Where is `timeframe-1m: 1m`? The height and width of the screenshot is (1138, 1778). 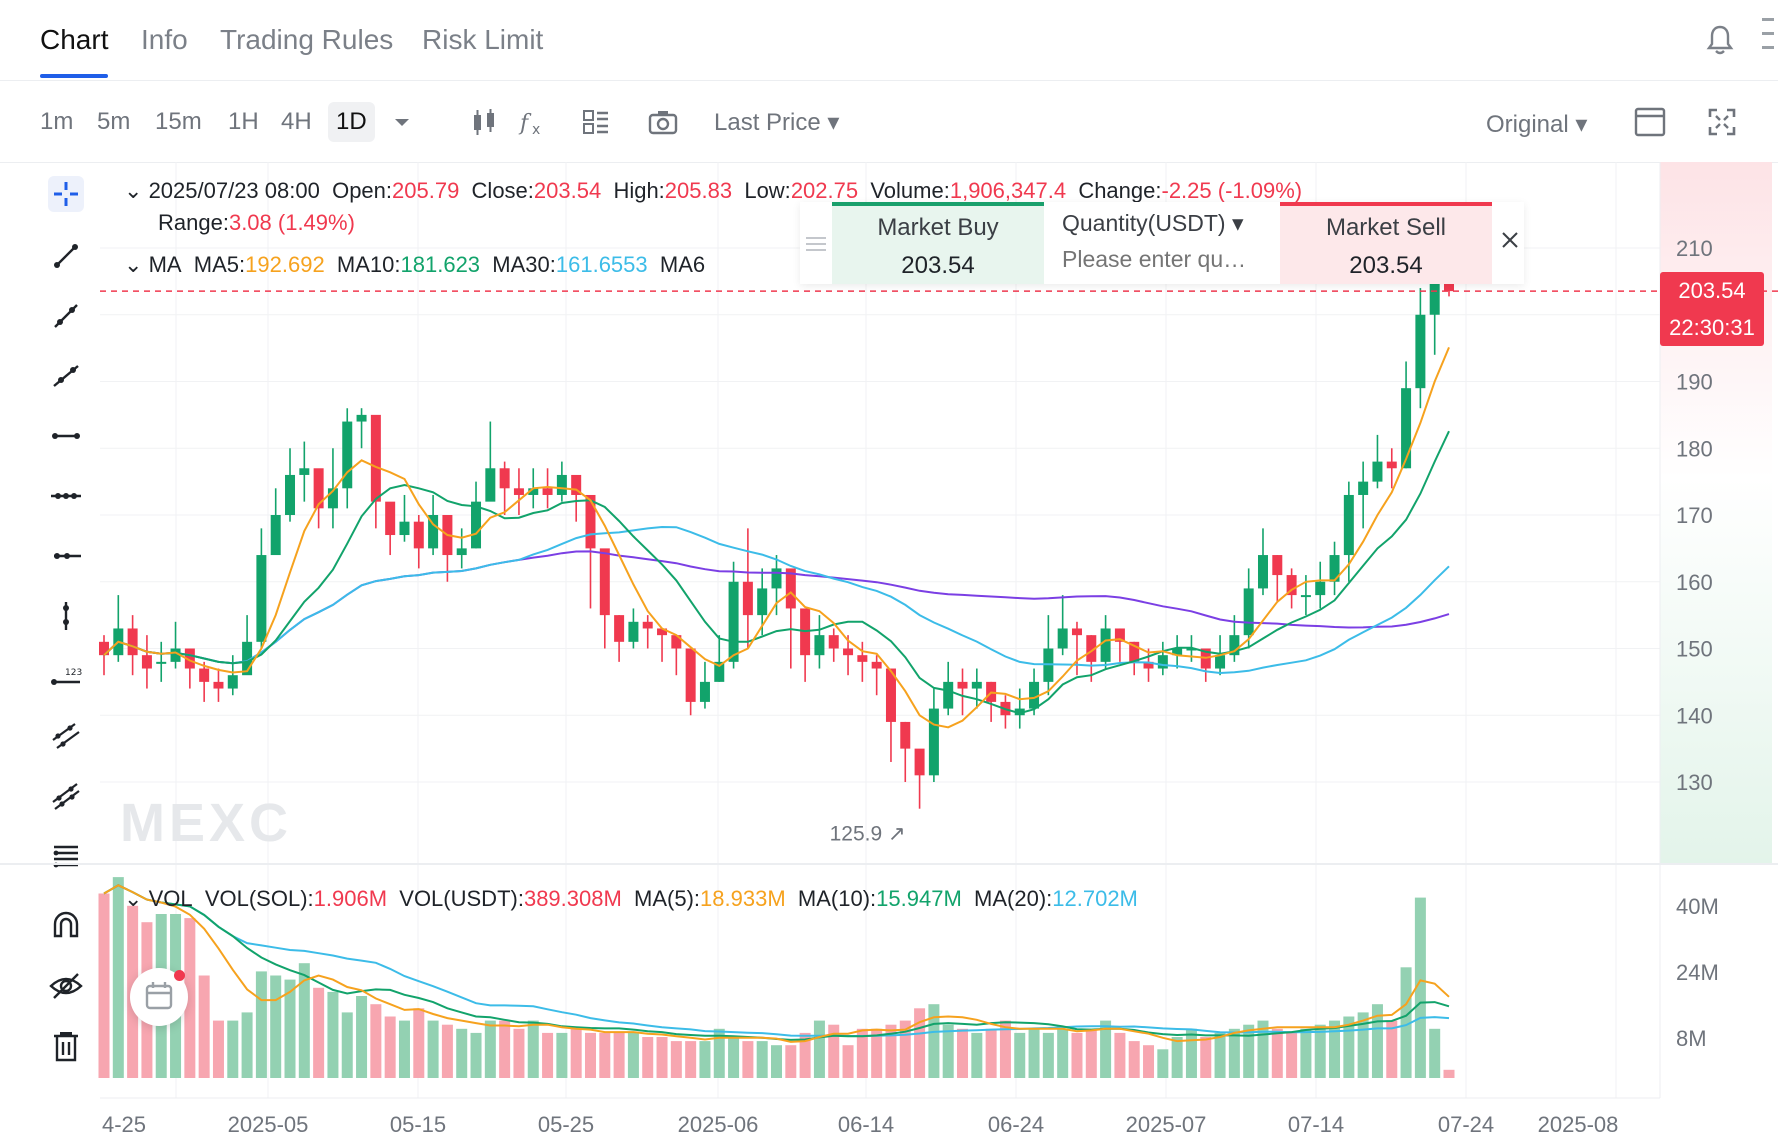 timeframe-1m: 1m is located at coordinates (57, 121).